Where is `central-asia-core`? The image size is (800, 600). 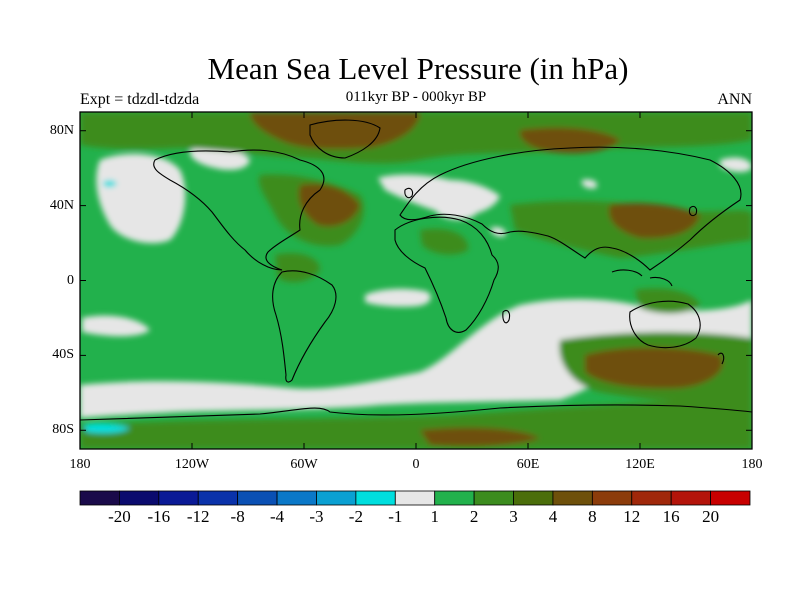
central-asia-core is located at coordinates (654, 221).